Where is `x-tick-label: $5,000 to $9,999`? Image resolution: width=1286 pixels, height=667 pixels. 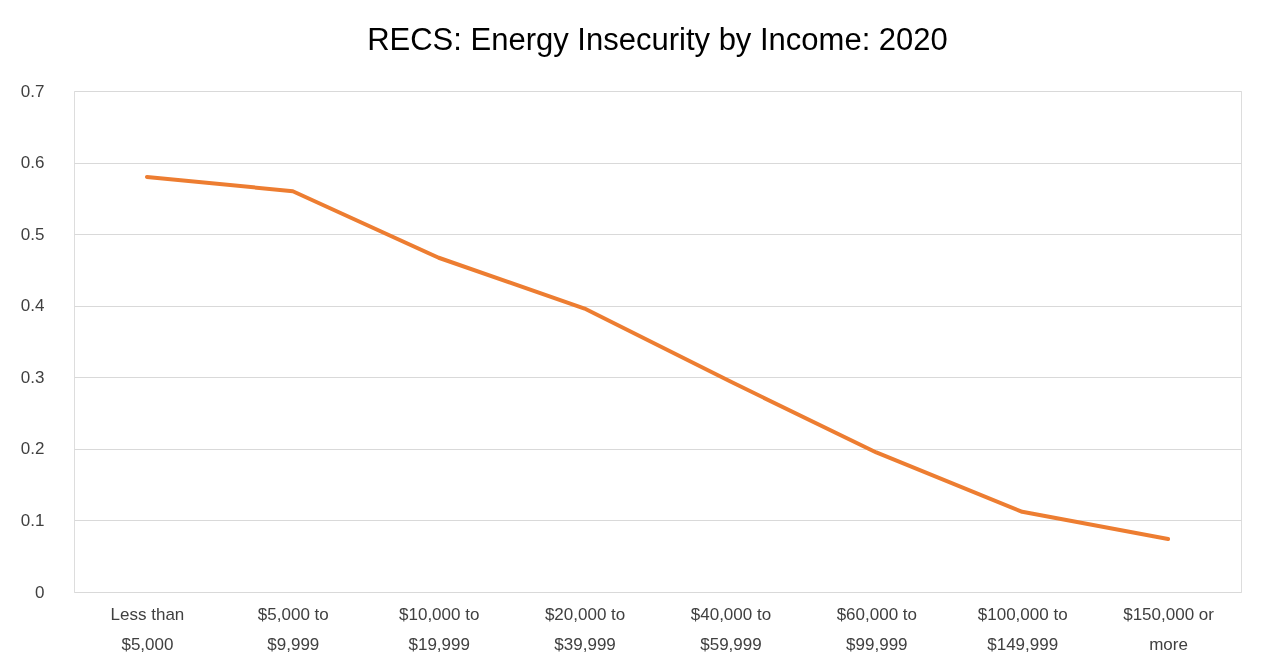 x-tick-label: $5,000 to $9,999 is located at coordinates (293, 629).